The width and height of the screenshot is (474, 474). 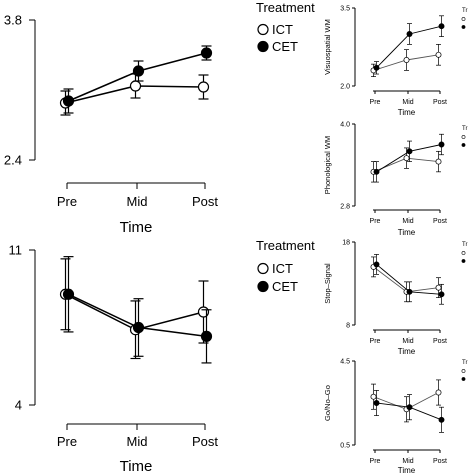 I want to click on chart-panel-6: 4.5 0.5 Go/No–Go Pre Mid Post Time Tr, so click(x=395, y=416).